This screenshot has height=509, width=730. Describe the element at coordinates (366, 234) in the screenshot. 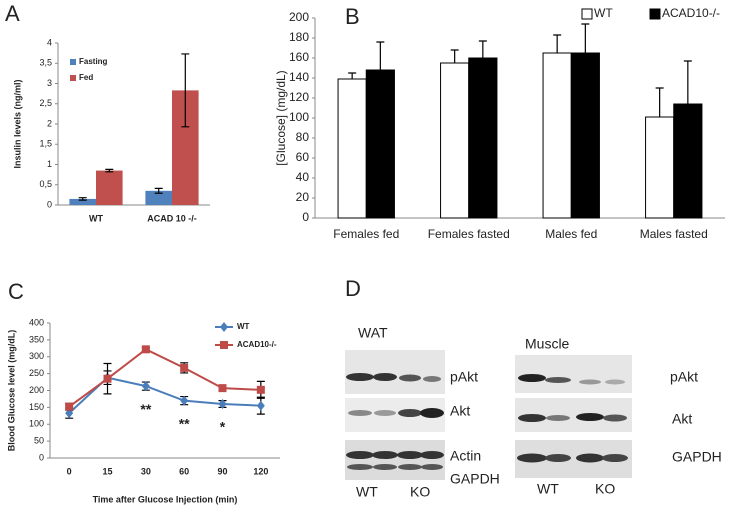

I see `x-tick-label: Females fed` at that location.